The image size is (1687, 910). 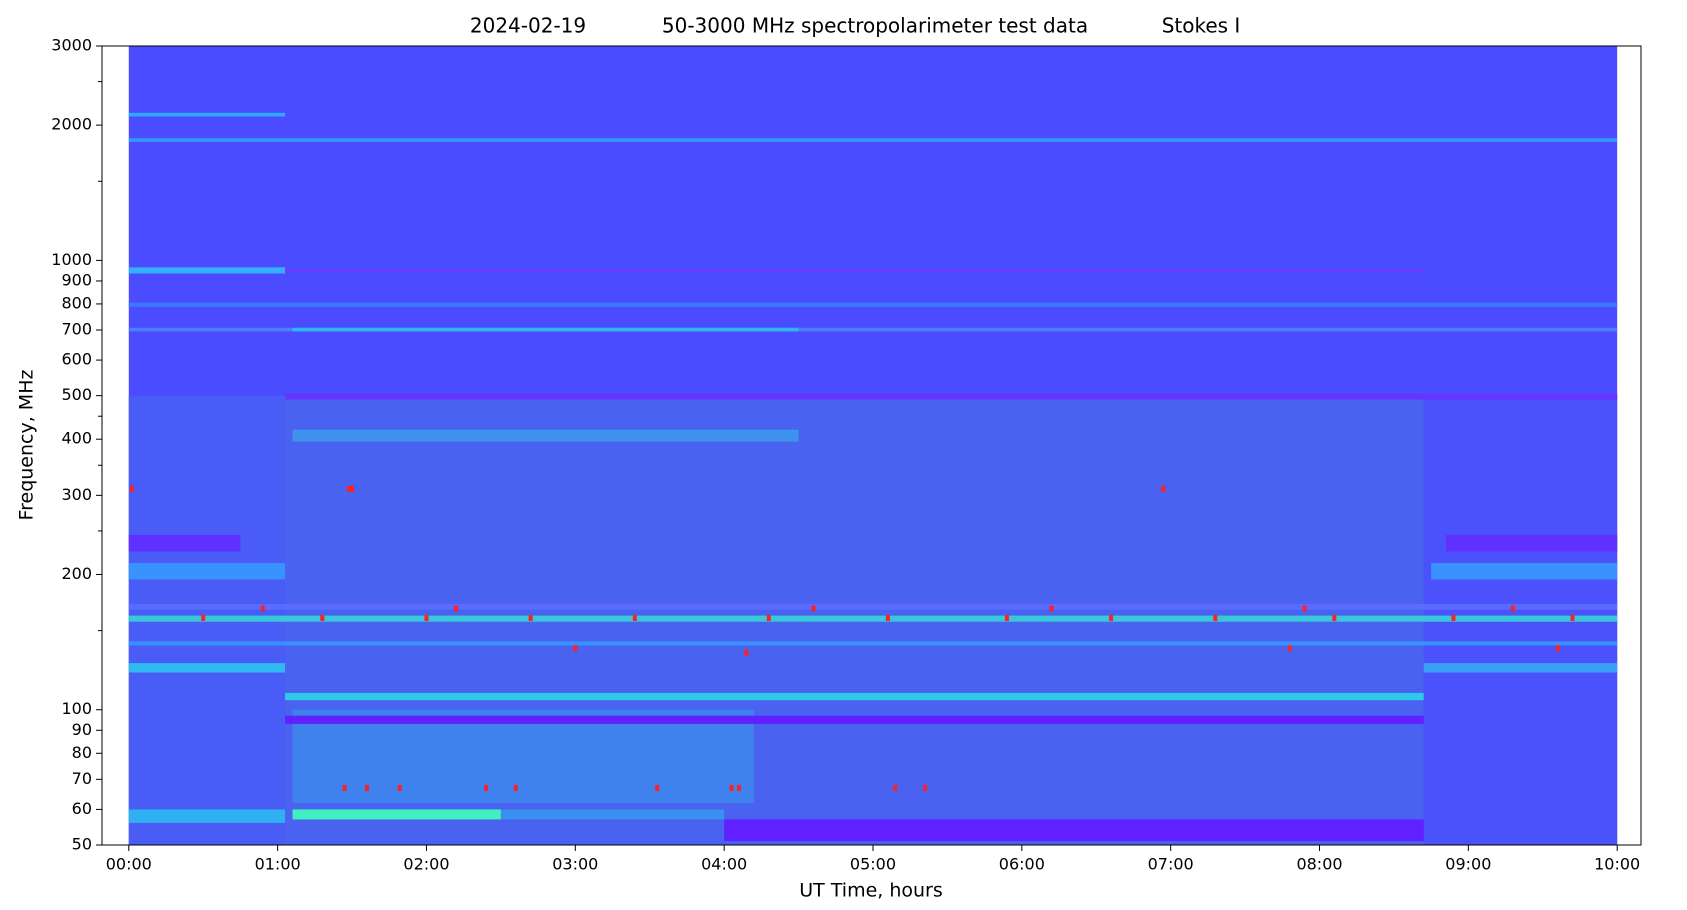 What do you see at coordinates (76, 302) in the screenshot?
I see `y-tick-label: 800` at bounding box center [76, 302].